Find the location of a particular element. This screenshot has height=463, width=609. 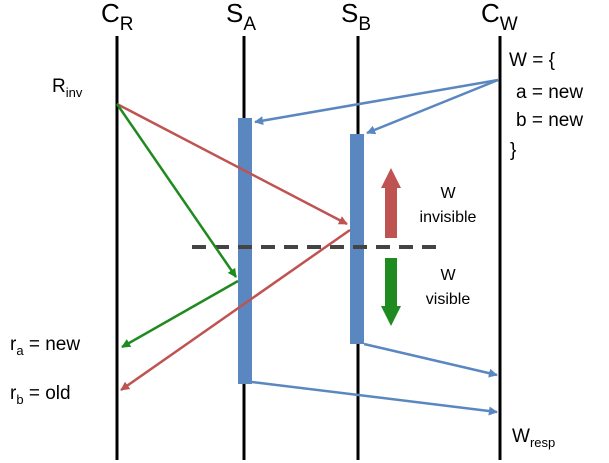

invisible-up-arrow-icon is located at coordinates (391, 178).